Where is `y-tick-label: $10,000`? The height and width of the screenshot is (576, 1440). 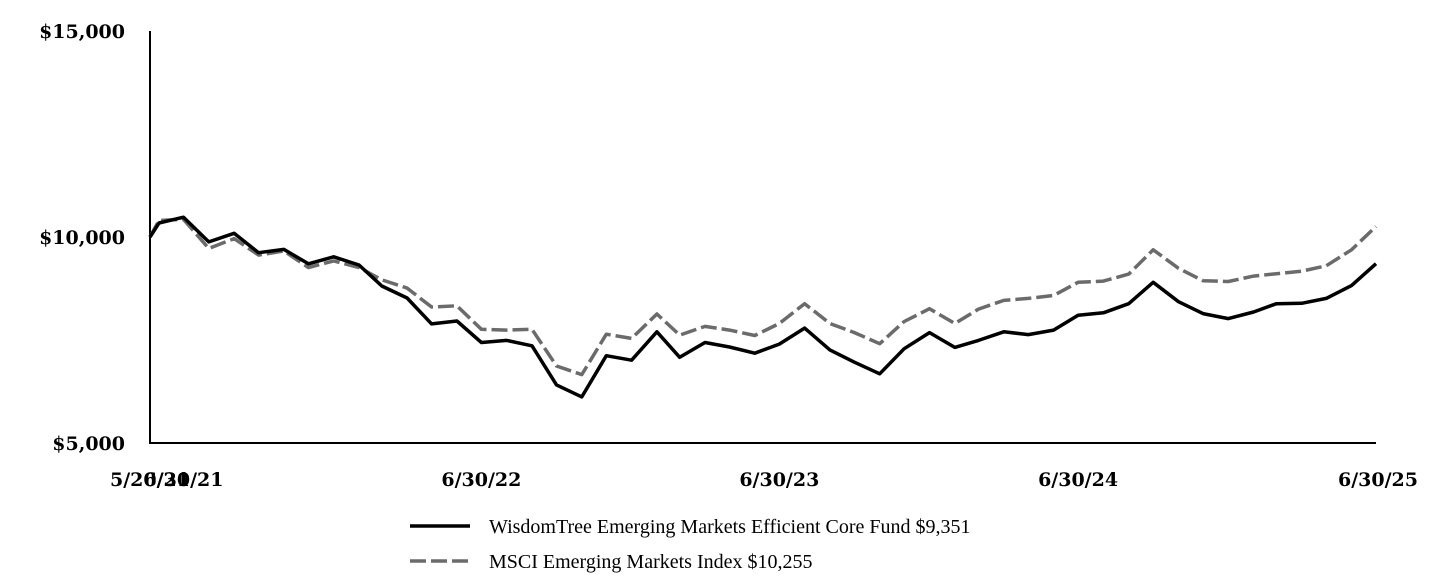
y-tick-label: $10,000 is located at coordinates (82, 238).